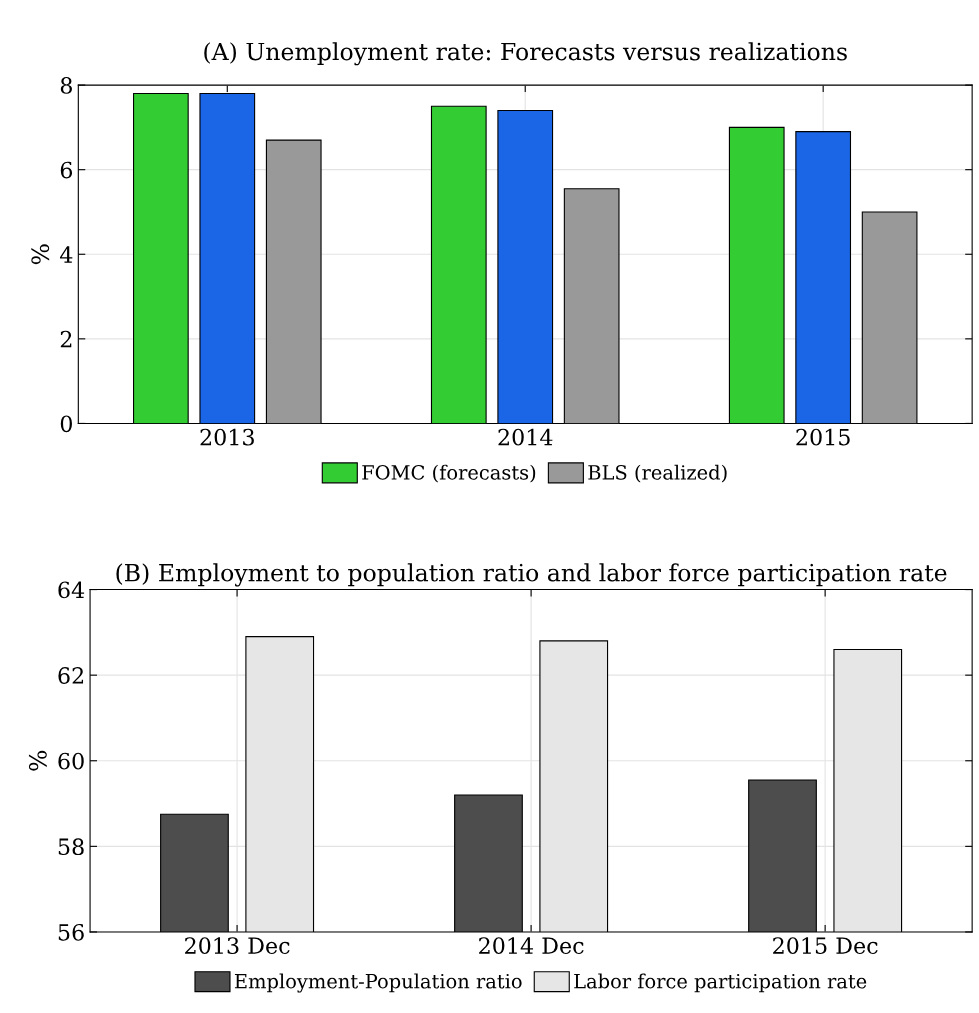  Describe the element at coordinates (378, 983) in the screenshot. I see `legend-label: Employment-Population ratio` at that location.